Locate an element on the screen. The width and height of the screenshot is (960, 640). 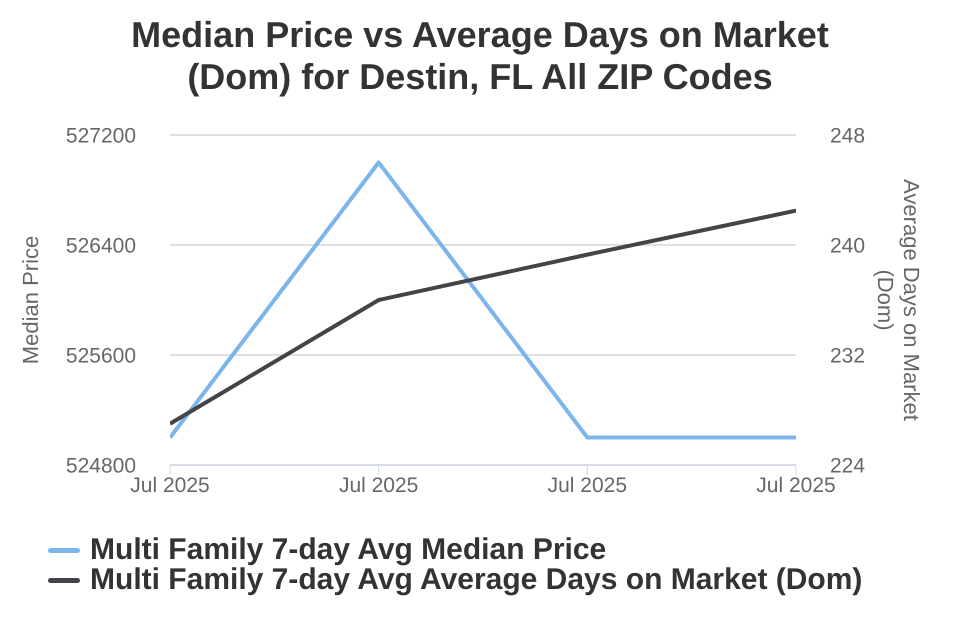
y-tick-label: 526400 is located at coordinates (101, 246).